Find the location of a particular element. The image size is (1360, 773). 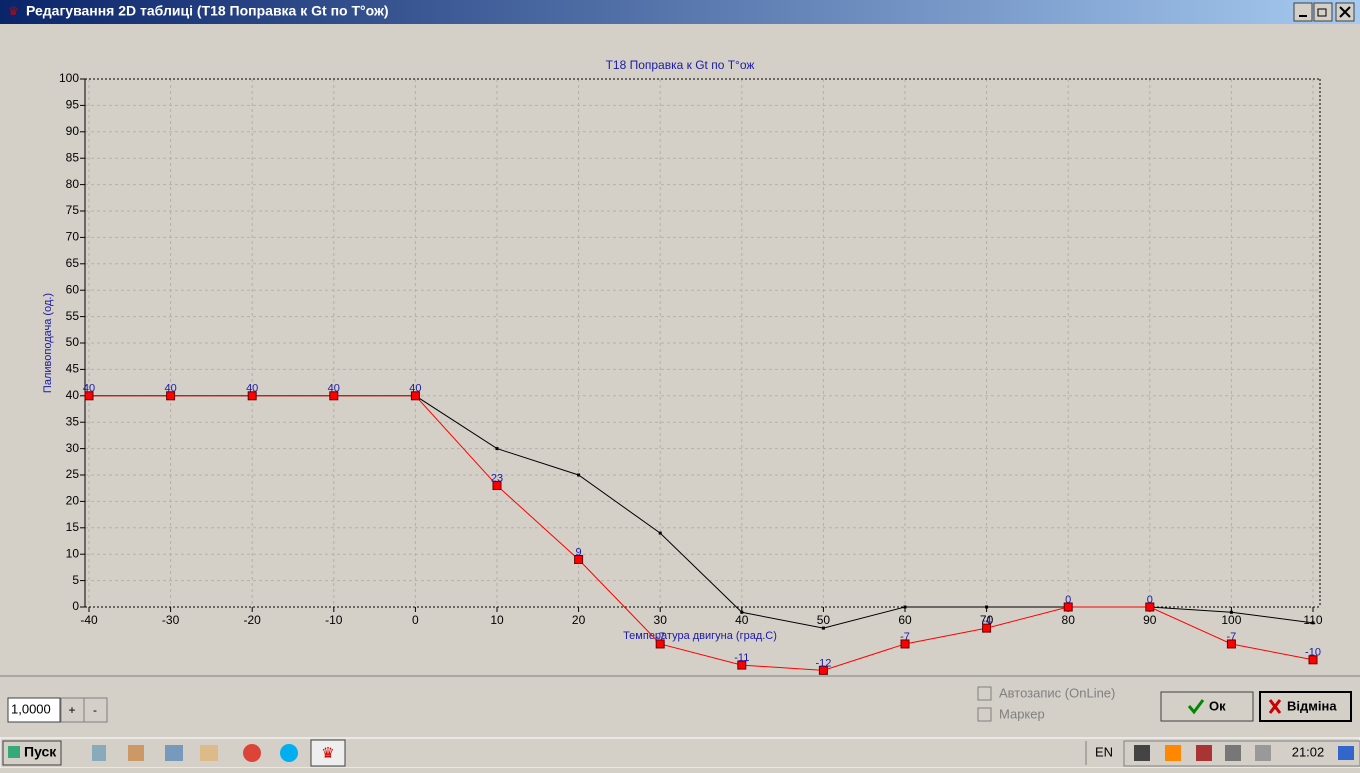

restore is located at coordinates (1323, 12).